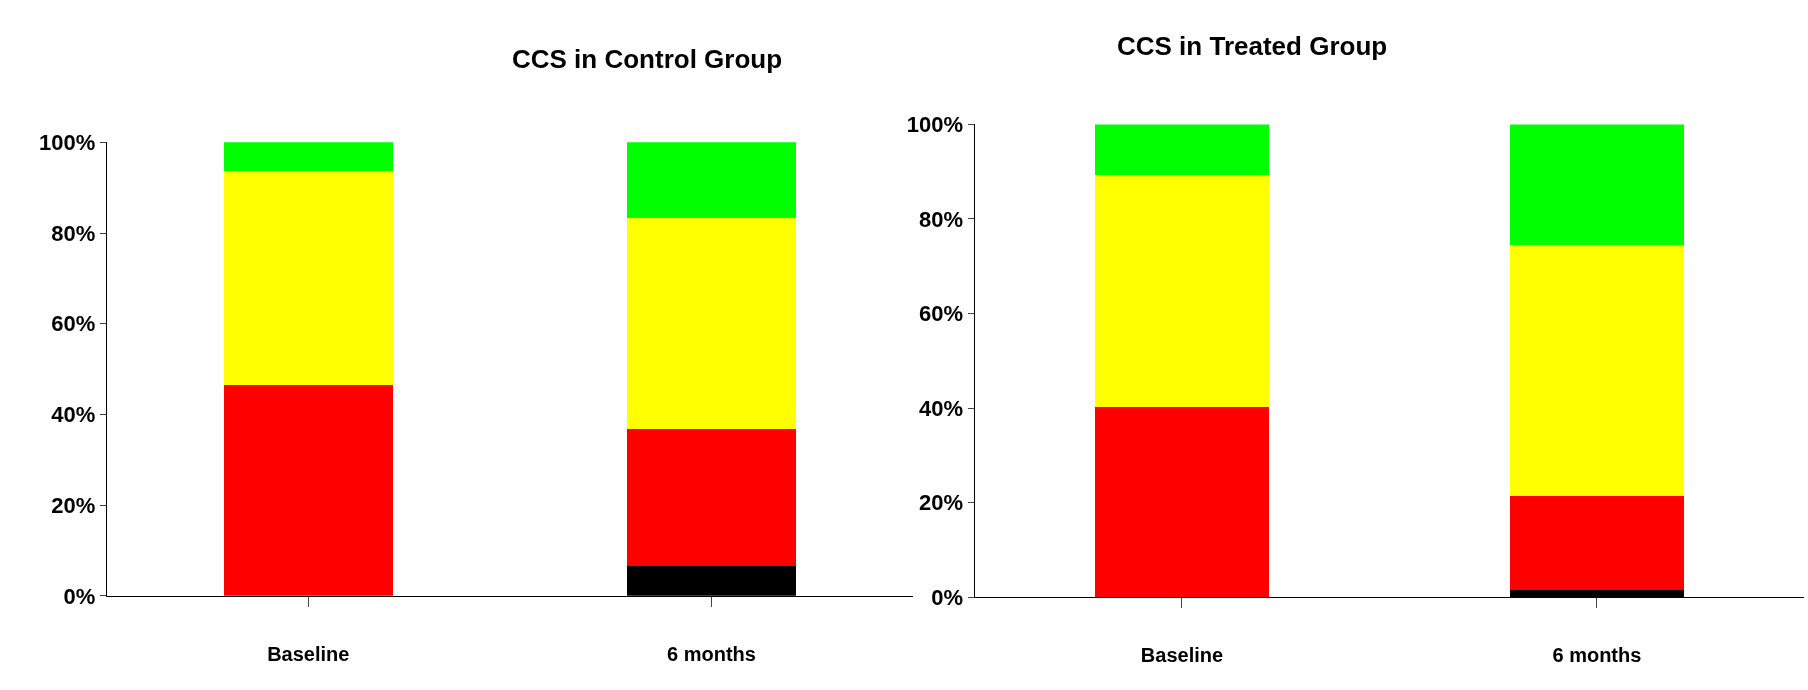 The image size is (1808, 690). What do you see at coordinates (647, 59) in the screenshot?
I see `chart-title: CCS in Control Group` at bounding box center [647, 59].